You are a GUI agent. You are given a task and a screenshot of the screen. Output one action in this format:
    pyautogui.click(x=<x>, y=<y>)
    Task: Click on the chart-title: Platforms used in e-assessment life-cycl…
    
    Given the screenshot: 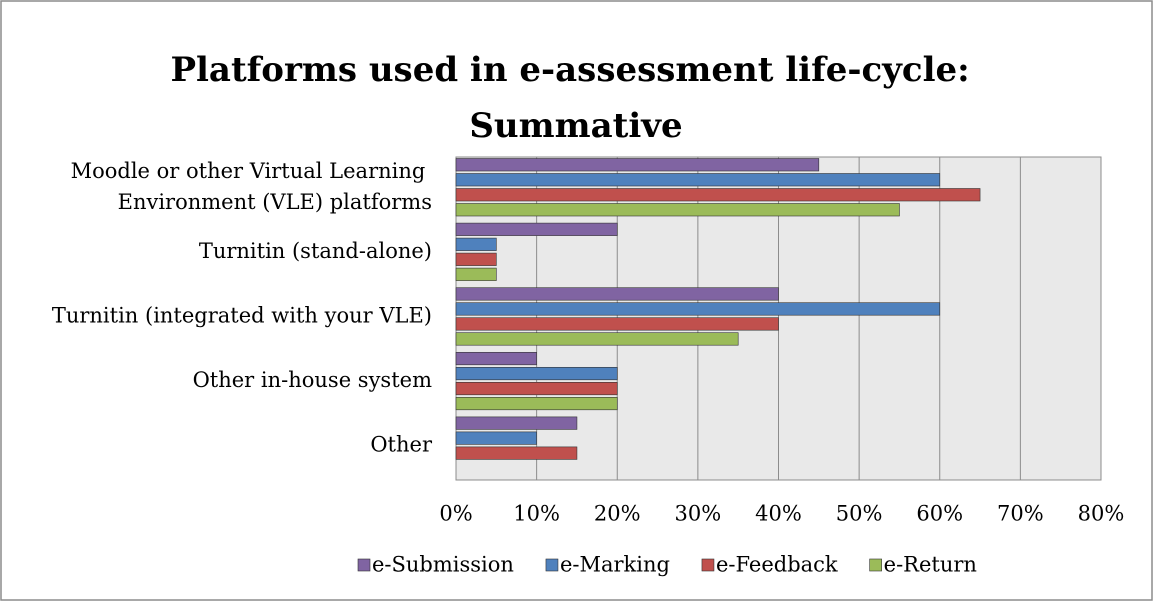 What is the action you would take?
    pyautogui.click(x=575, y=98)
    